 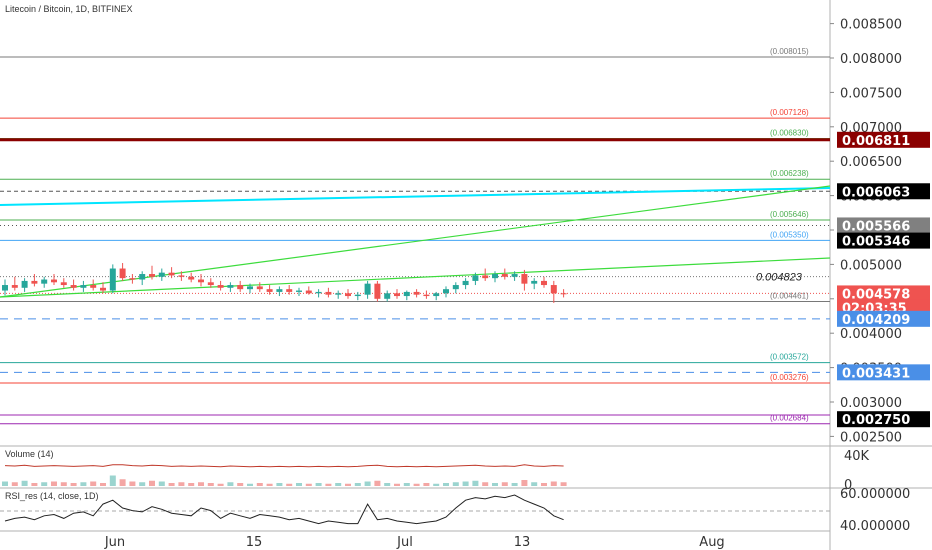 What do you see at coordinates (404, 542) in the screenshot?
I see `time-axis-label: Jul` at bounding box center [404, 542].